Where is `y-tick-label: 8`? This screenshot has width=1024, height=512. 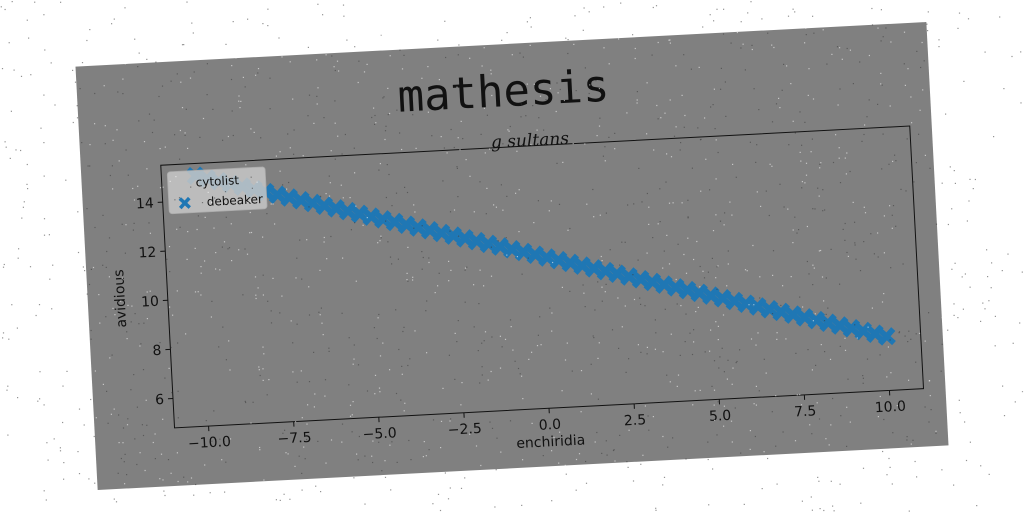
y-tick-label: 8 is located at coordinates (157, 351).